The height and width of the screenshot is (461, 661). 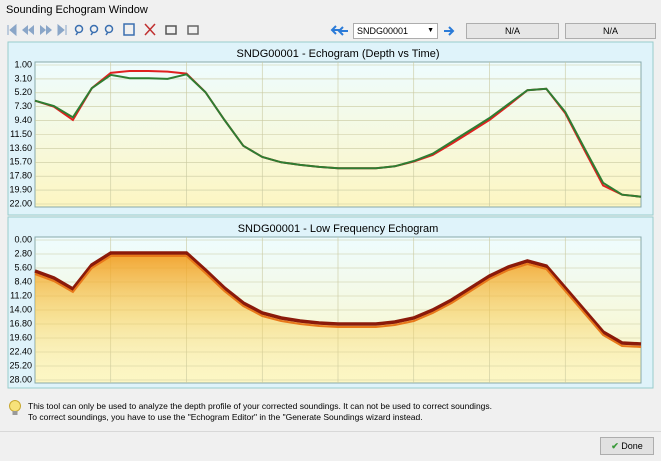 I want to click on y-tick-label: 25.20, so click(x=20, y=365).